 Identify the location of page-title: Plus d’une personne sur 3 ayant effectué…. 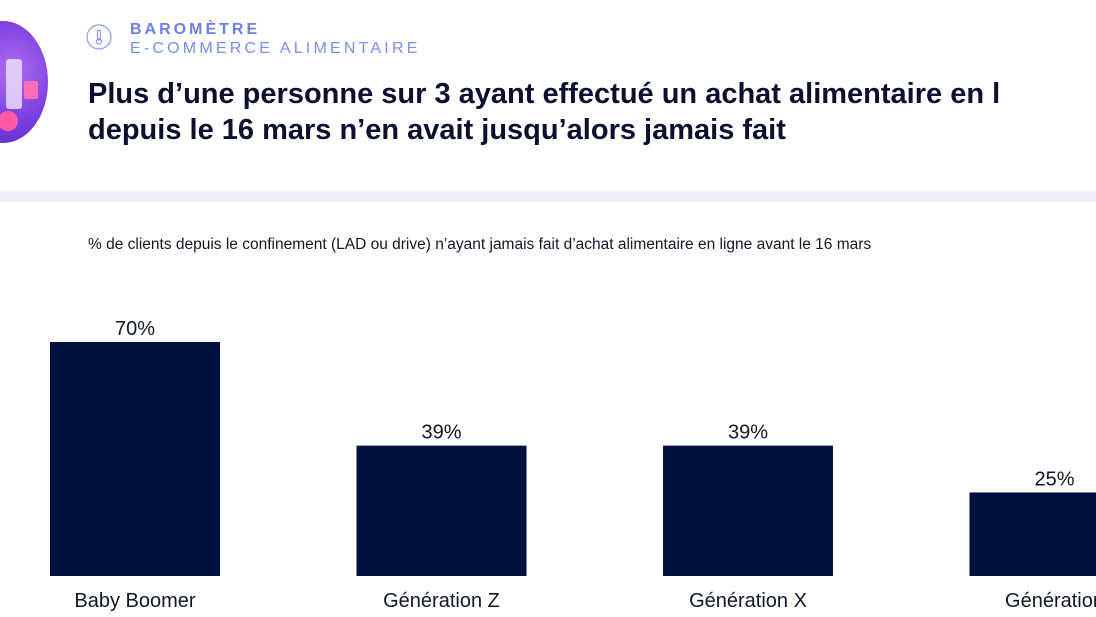
(592, 112).